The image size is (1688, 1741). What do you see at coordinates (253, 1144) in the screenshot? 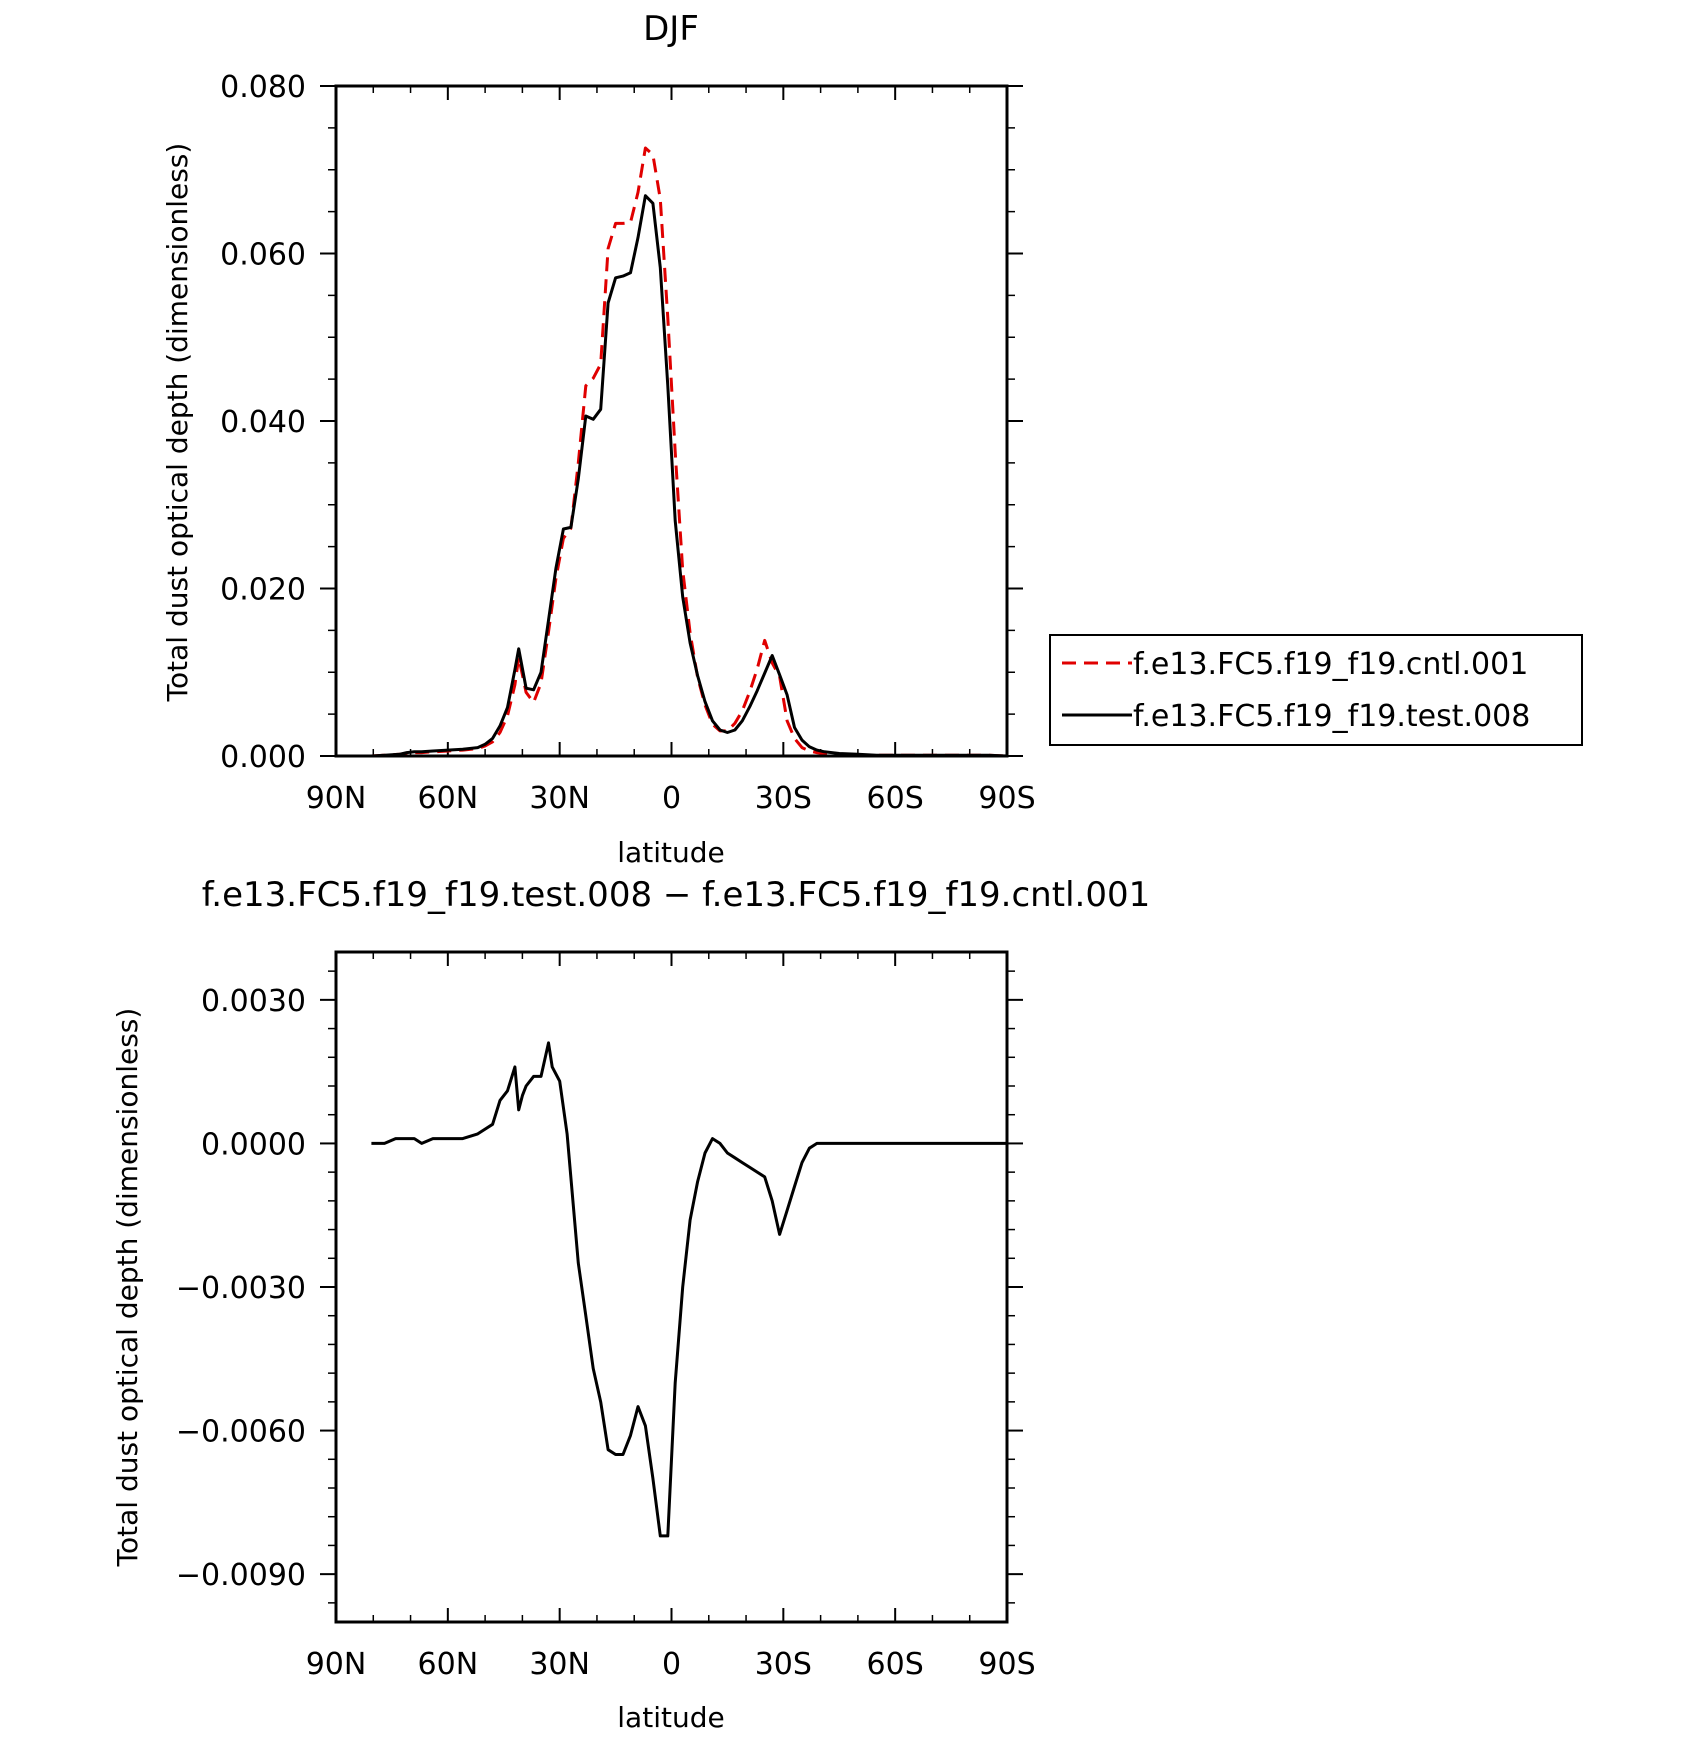
I see `bottom-y-tick-label: 0.0000` at bounding box center [253, 1144].